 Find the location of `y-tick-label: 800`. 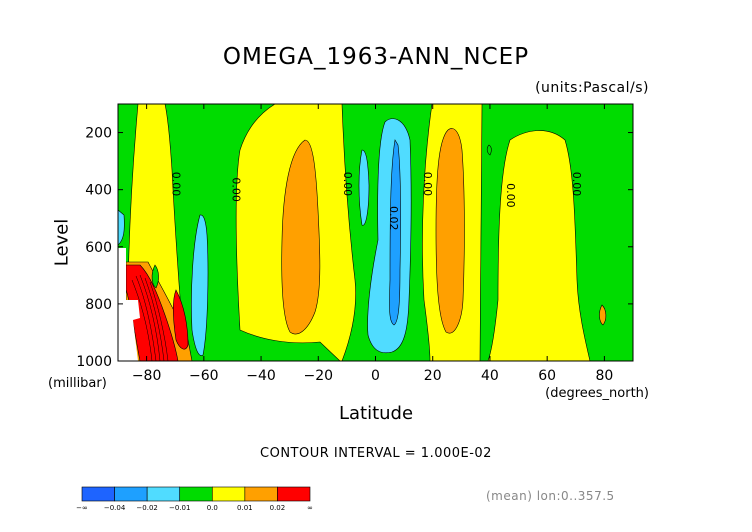

y-tick-label: 800 is located at coordinates (98, 305).